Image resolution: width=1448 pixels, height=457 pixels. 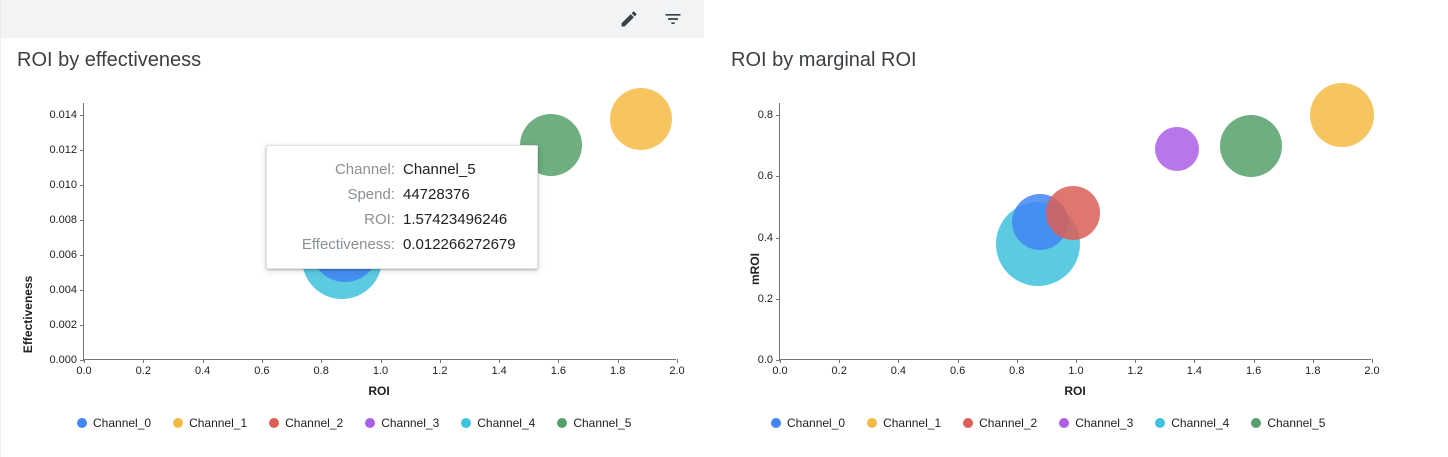 What do you see at coordinates (63, 255) in the screenshot?
I see `y-tick-label: 0.006` at bounding box center [63, 255].